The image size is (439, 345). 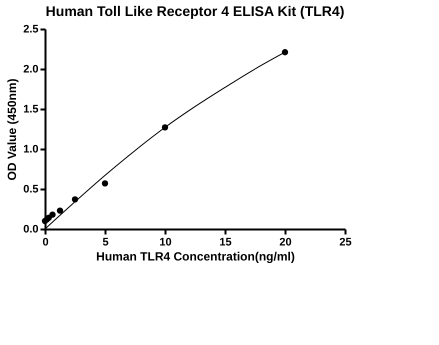 What do you see at coordinates (225, 242) in the screenshot?
I see `x-tick-label: 15` at bounding box center [225, 242].